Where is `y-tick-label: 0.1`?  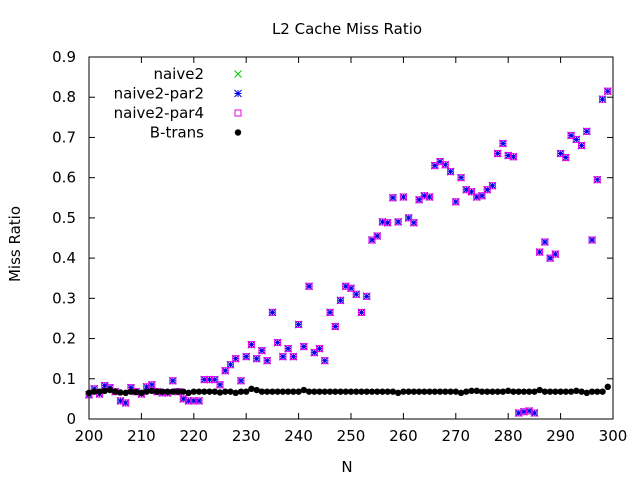 y-tick-label: 0.1 is located at coordinates (64, 379).